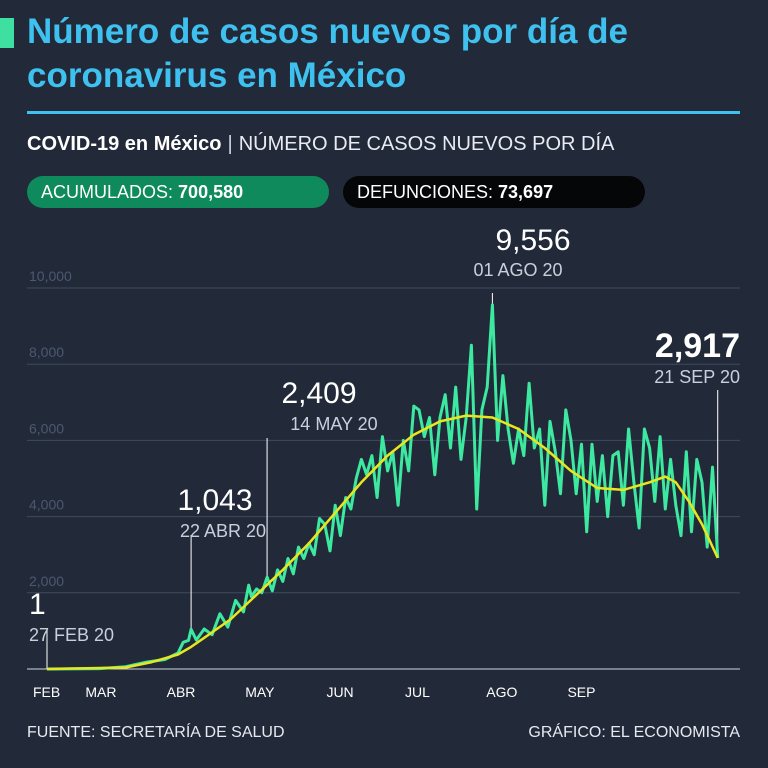 The width and height of the screenshot is (768, 768). What do you see at coordinates (260, 692) in the screenshot?
I see `x-tick-label: MAY` at bounding box center [260, 692].